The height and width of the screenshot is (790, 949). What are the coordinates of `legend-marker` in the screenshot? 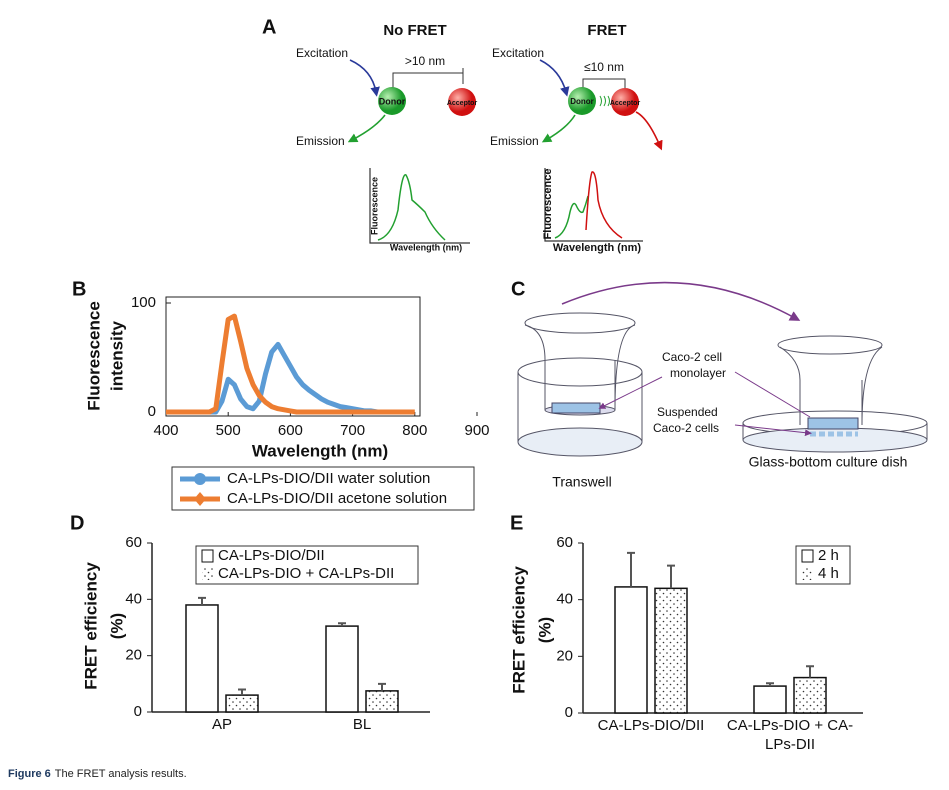 It's located at (200, 499).